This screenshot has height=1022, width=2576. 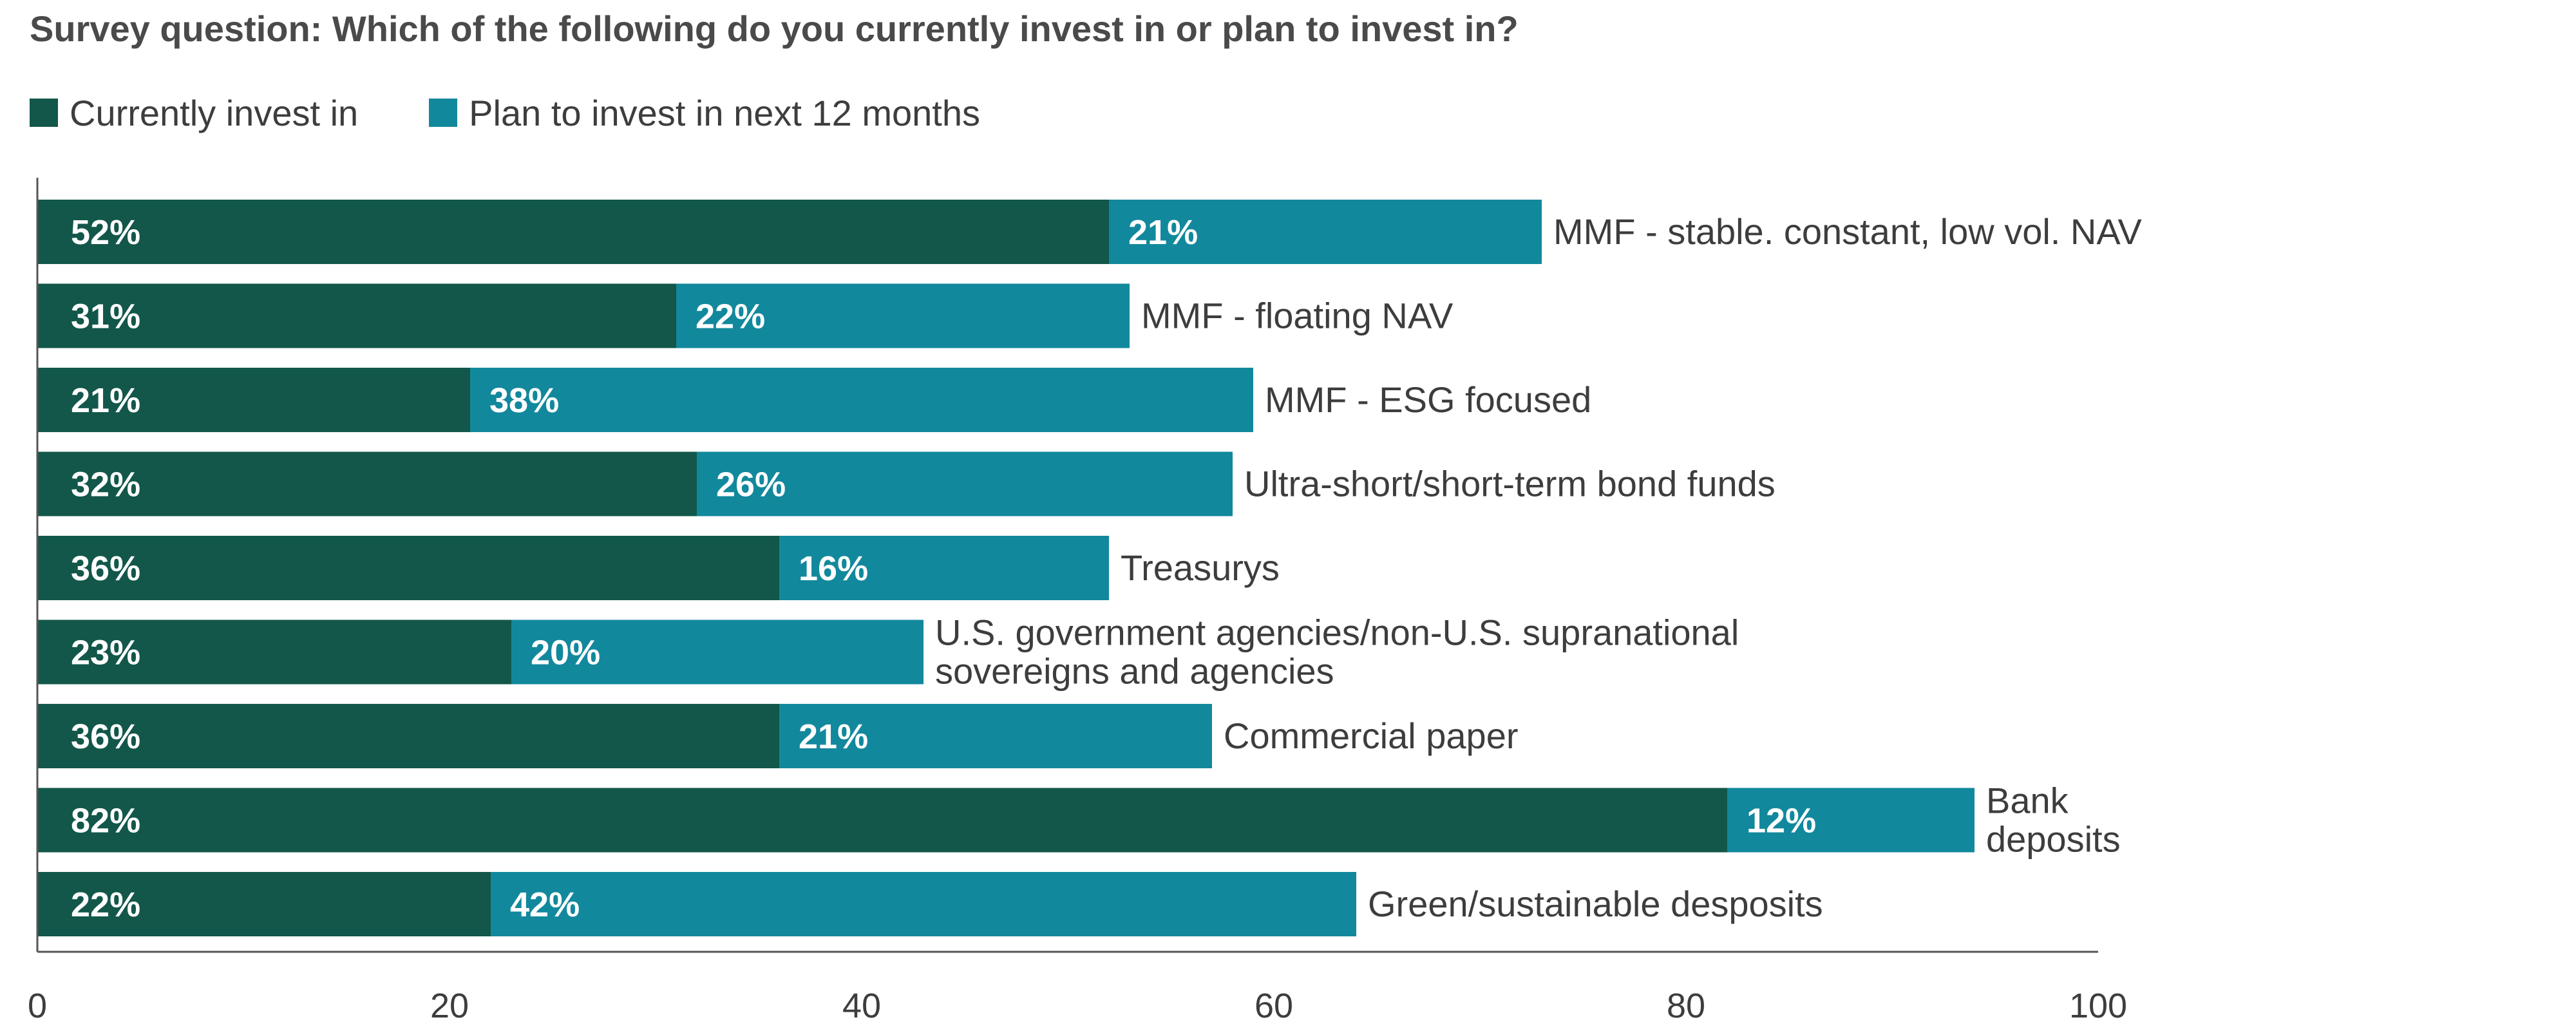 What do you see at coordinates (38, 1004) in the screenshot?
I see `x-tick-label: 0` at bounding box center [38, 1004].